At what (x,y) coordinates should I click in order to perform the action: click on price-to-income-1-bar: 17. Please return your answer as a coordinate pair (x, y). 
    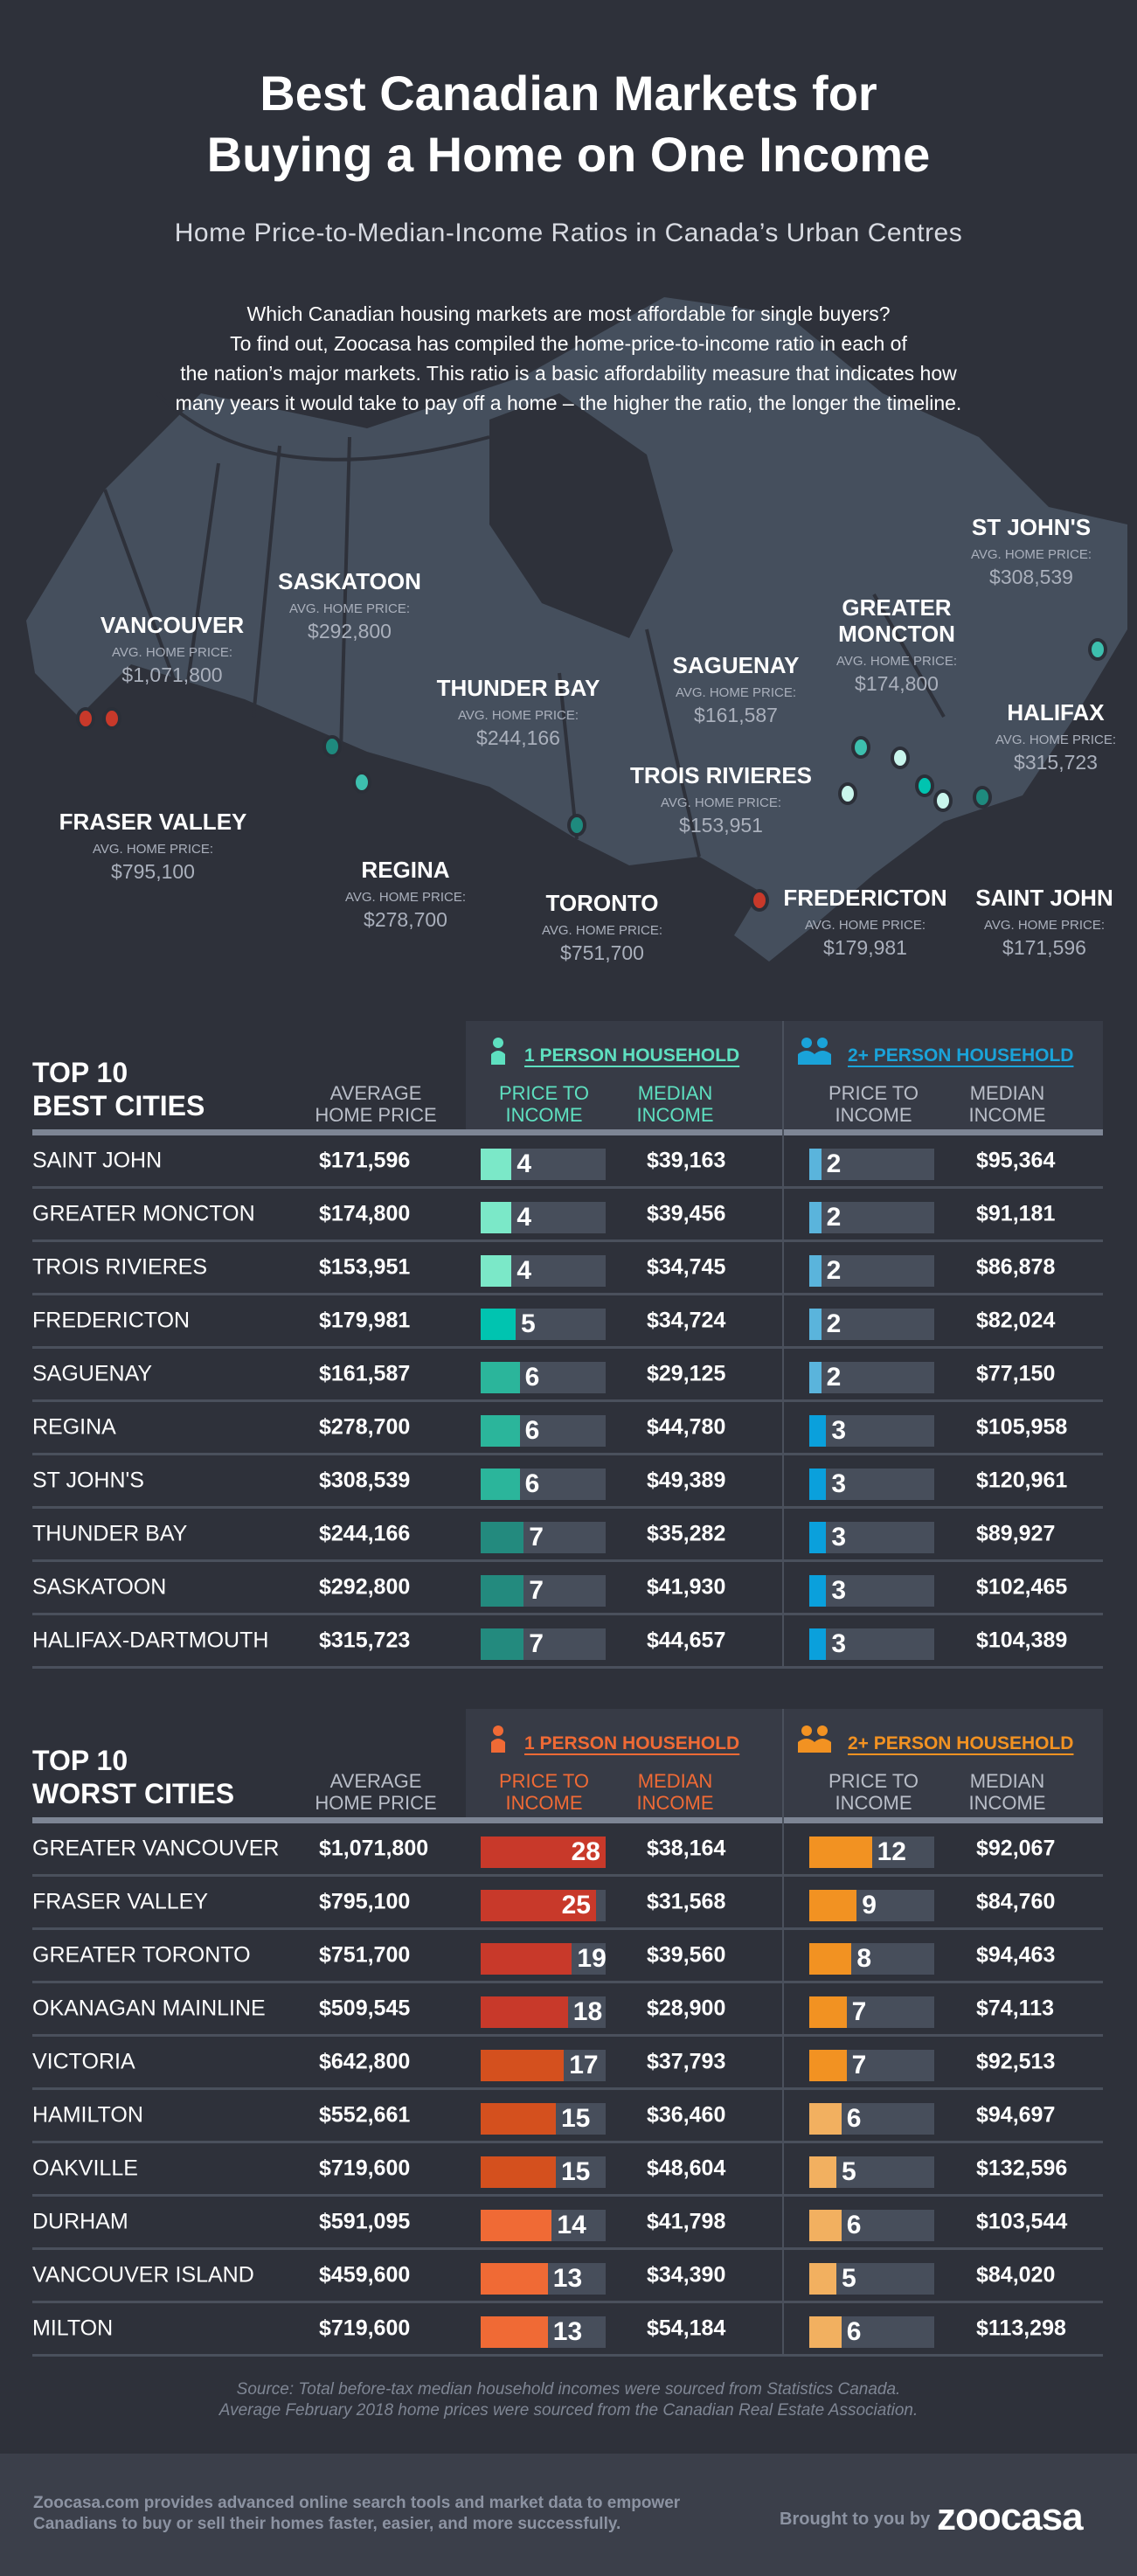
    Looking at the image, I should click on (544, 2065).